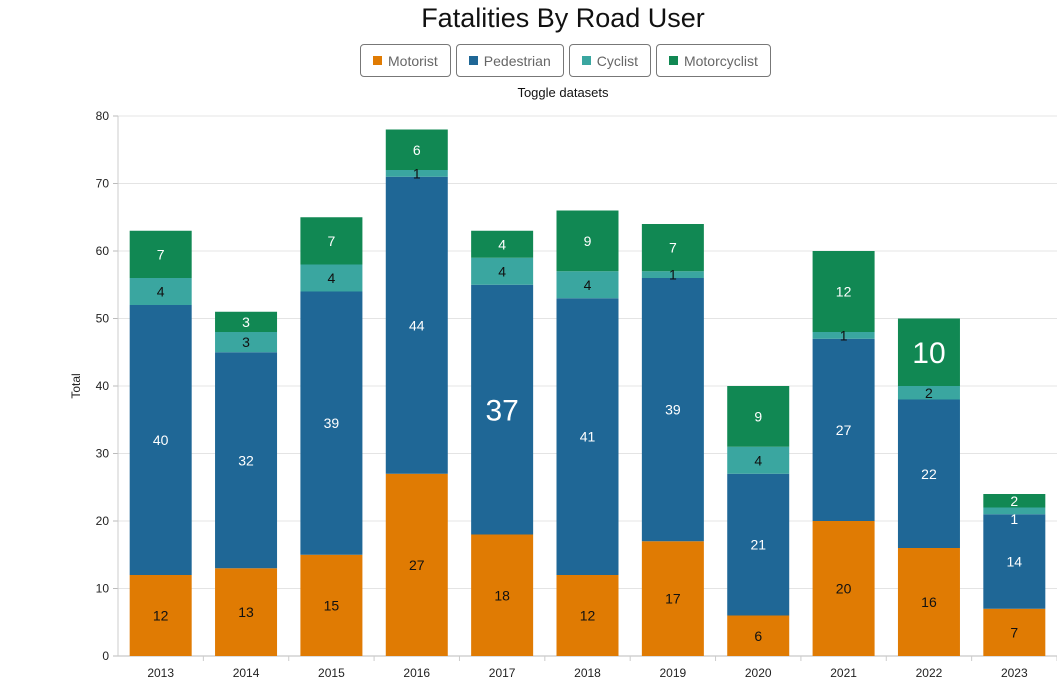  Describe the element at coordinates (416, 673) in the screenshot. I see `x-tick-label: 2016` at that location.